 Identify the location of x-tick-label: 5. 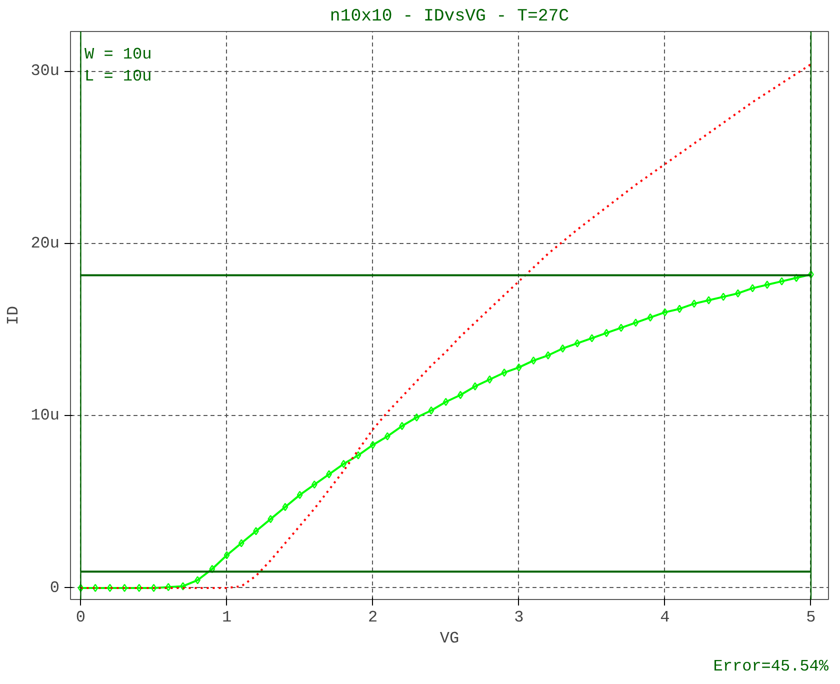
(811, 617).